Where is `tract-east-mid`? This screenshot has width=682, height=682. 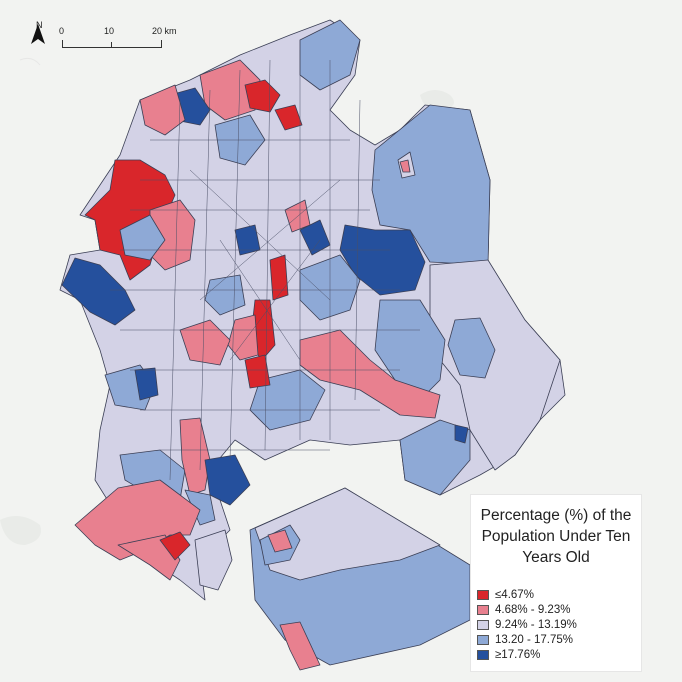
tract-east-mid is located at coordinates (410, 347).